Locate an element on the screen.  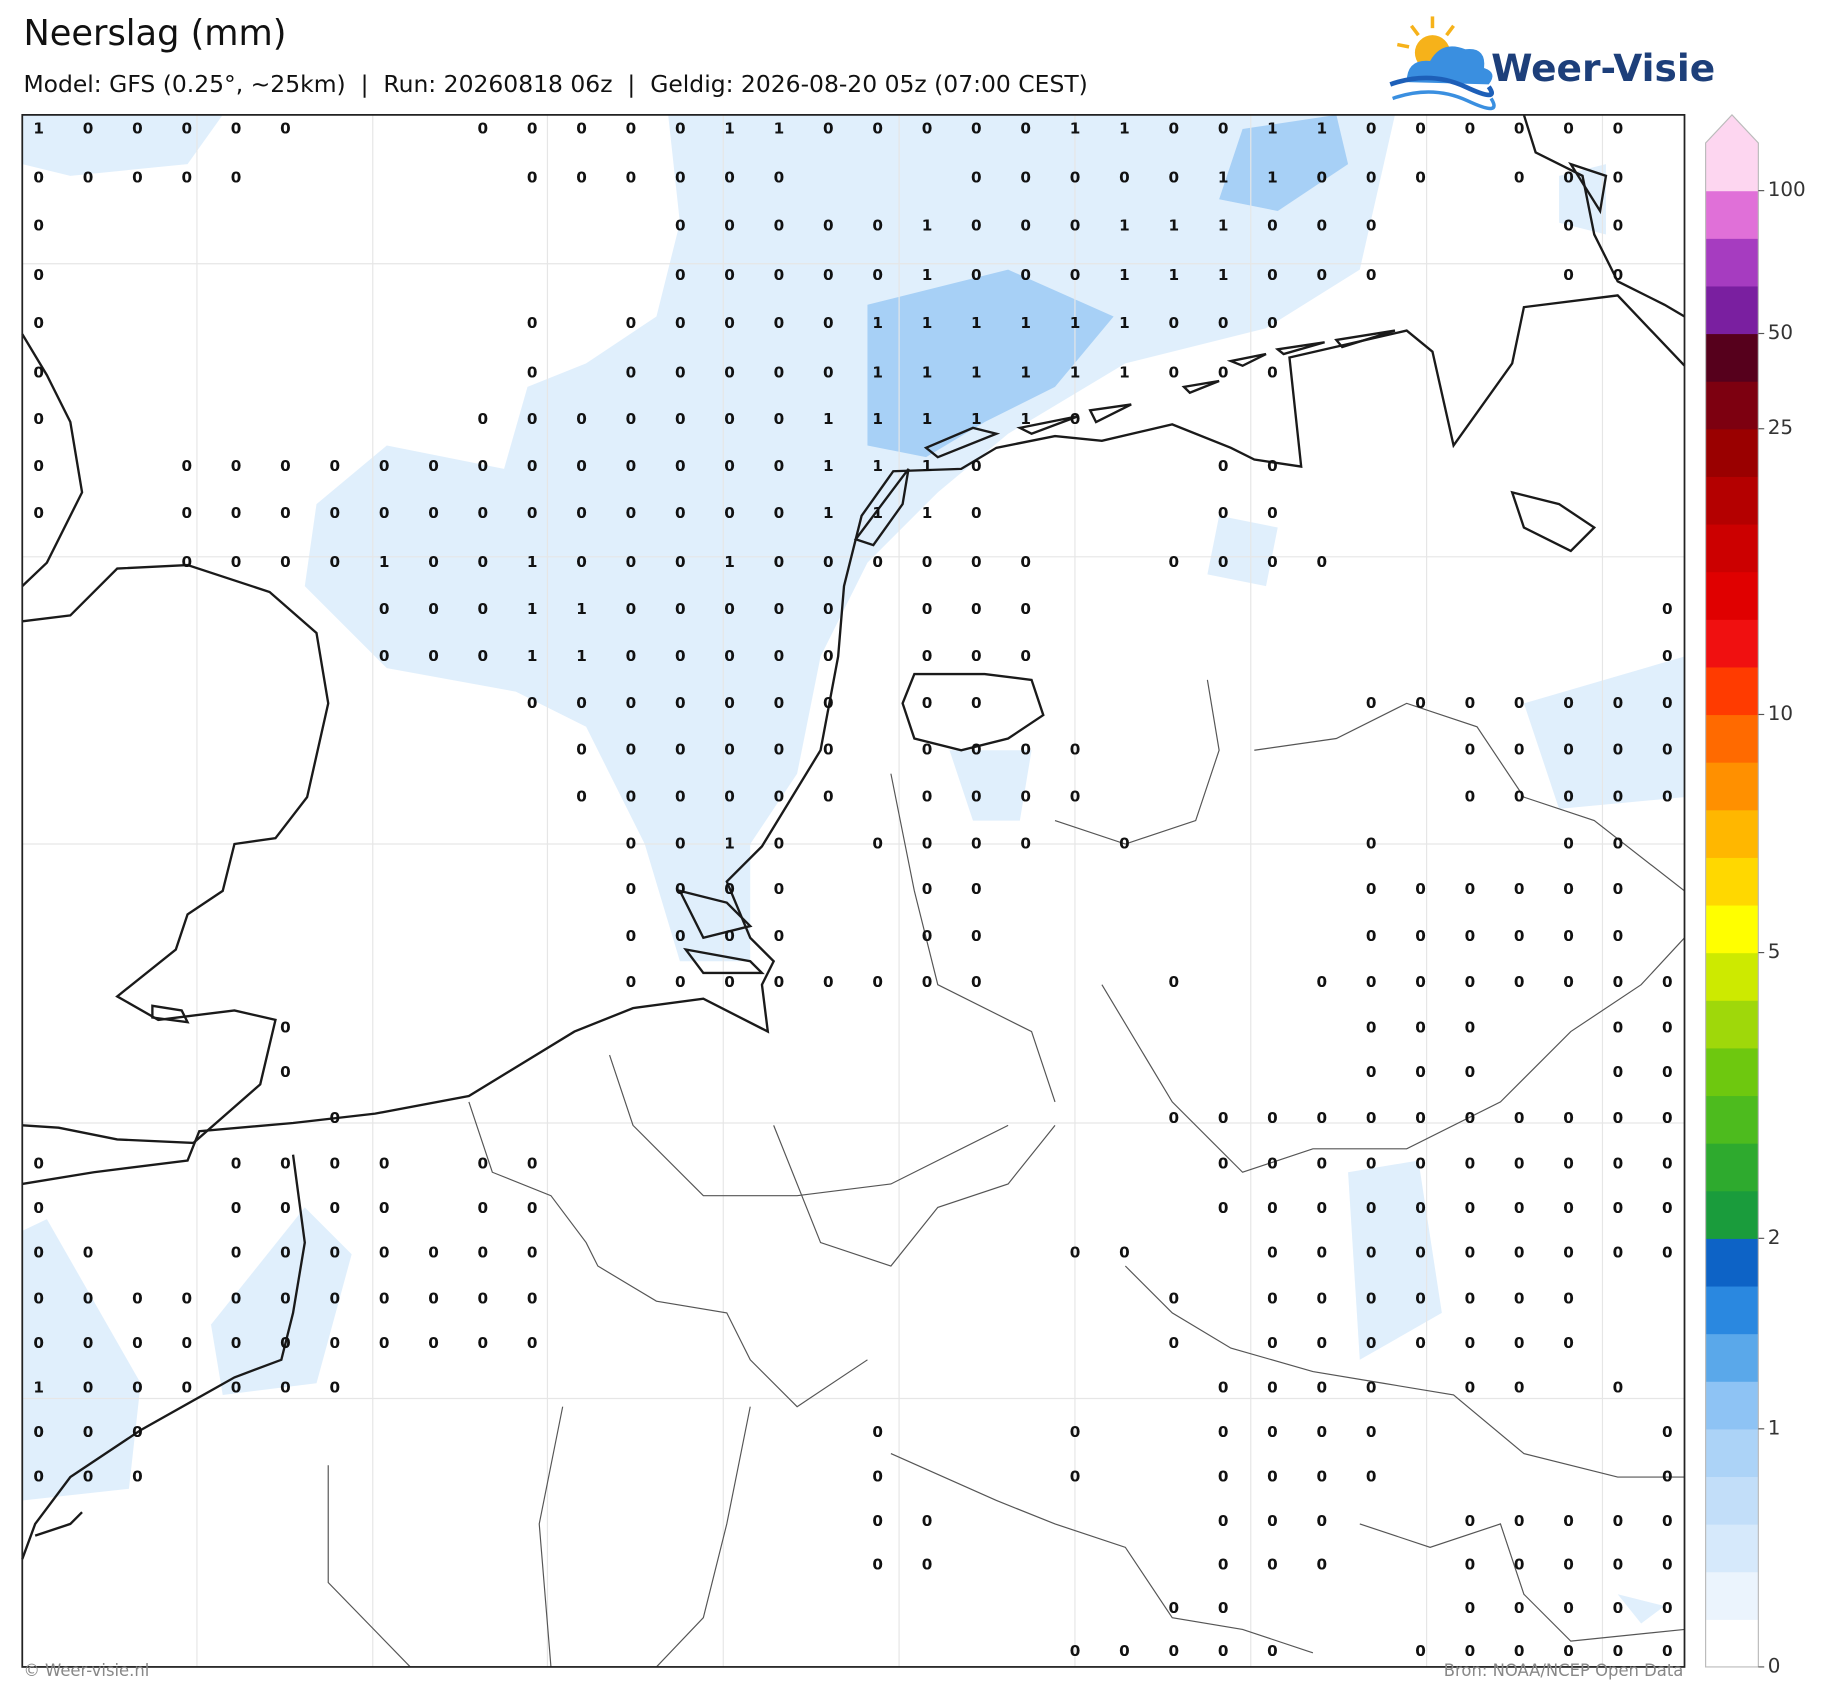
logo: Weer-Visie is located at coordinates (1552, 63).